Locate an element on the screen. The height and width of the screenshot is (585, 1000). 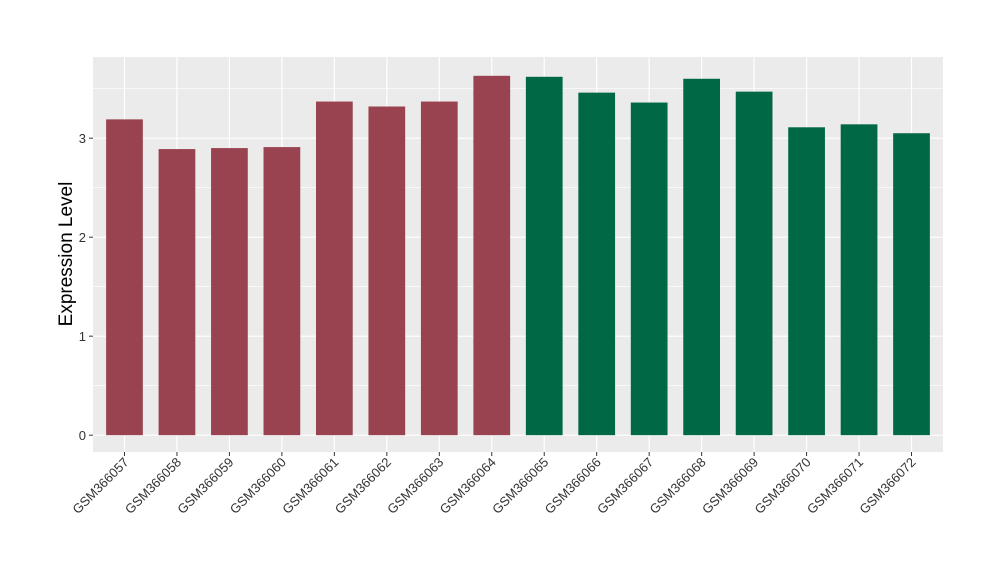
x-tick-label: GSM366072 is located at coordinates (887, 486).